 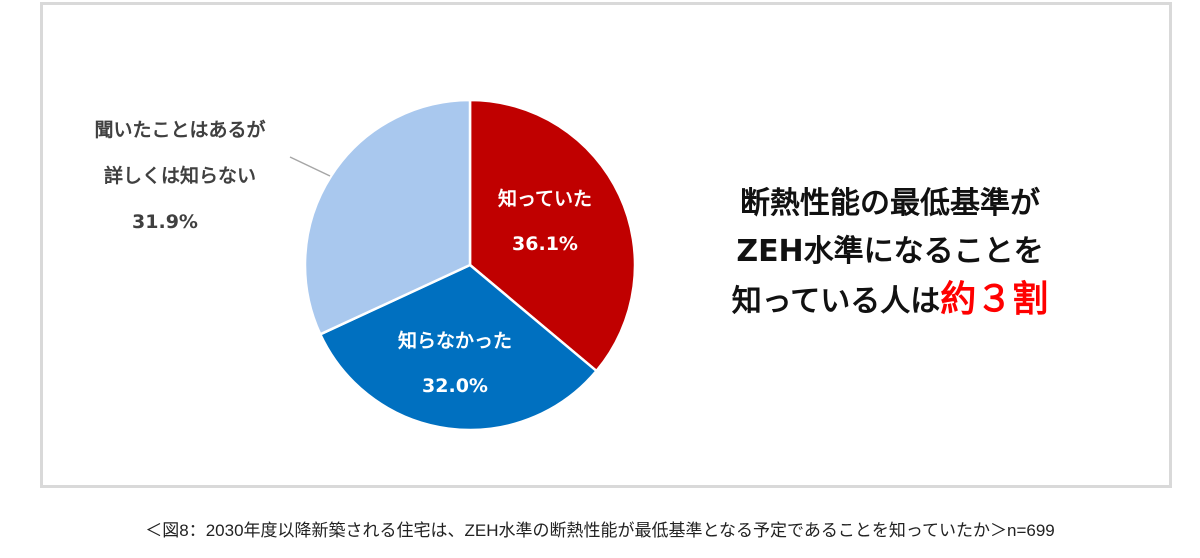 I want to click on slice-knew, so click(x=552, y=235).